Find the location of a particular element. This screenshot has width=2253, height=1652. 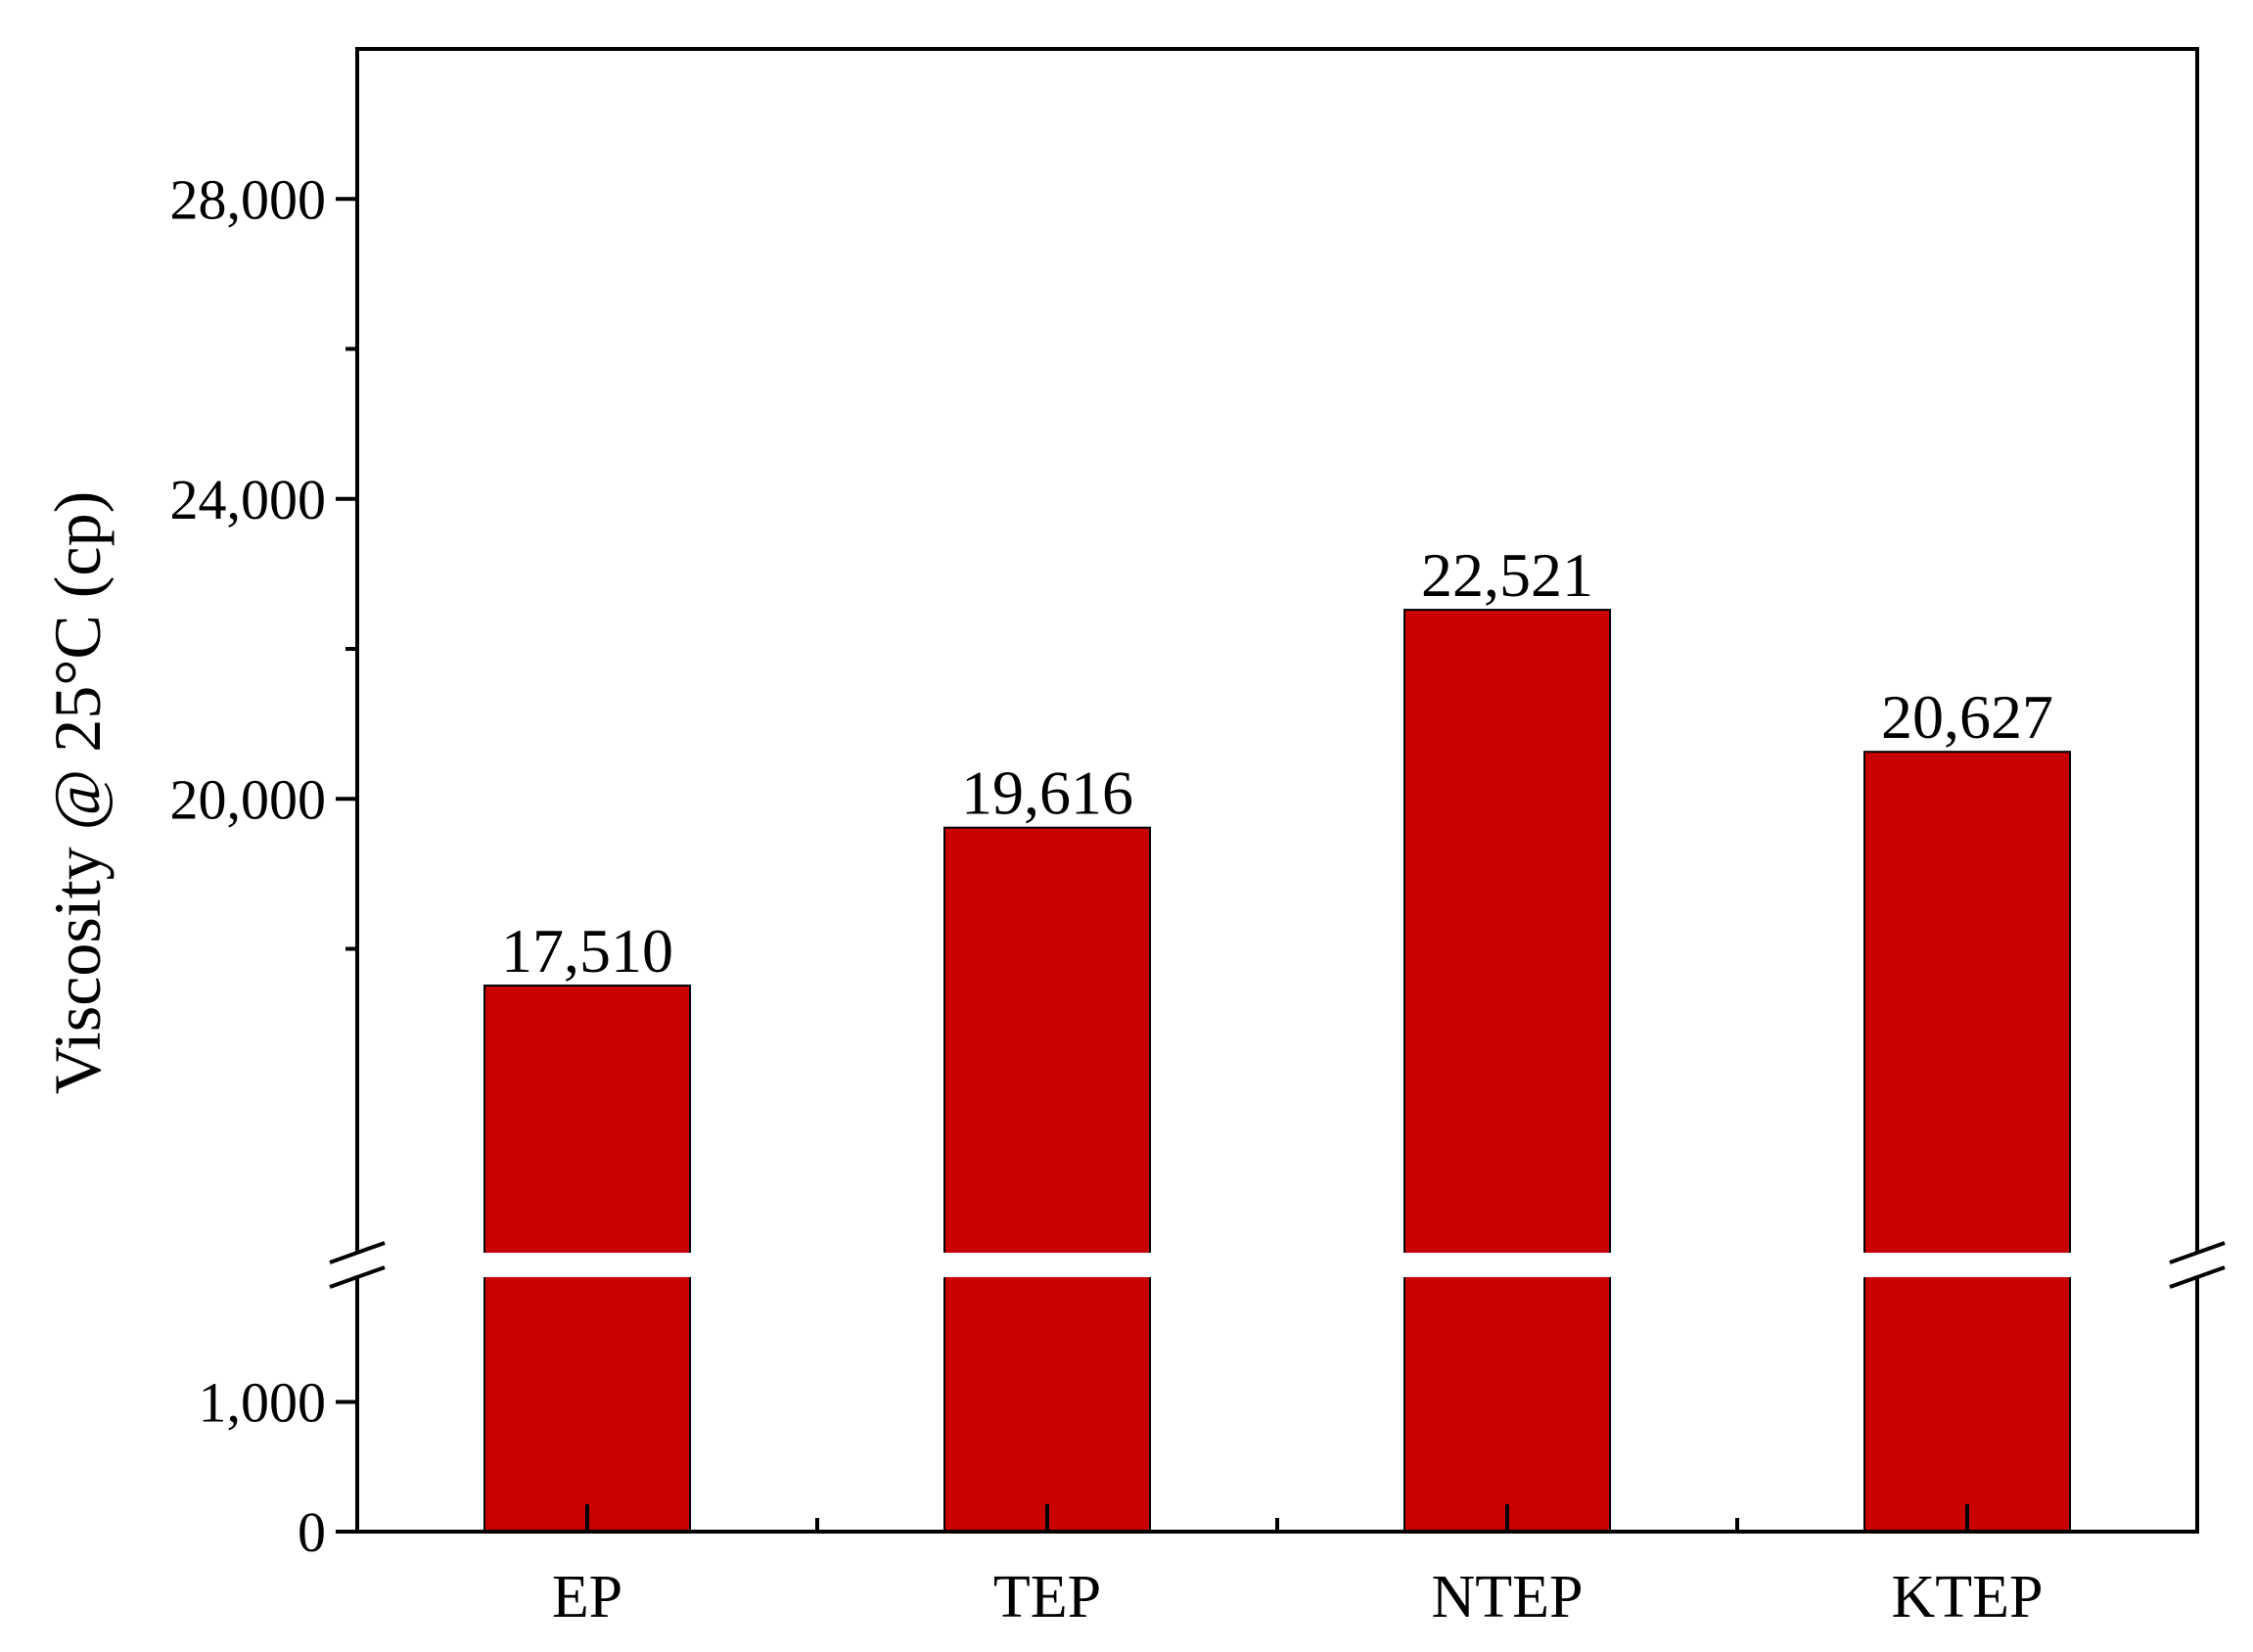

y-tick-label: 24,000 is located at coordinates (248, 499).